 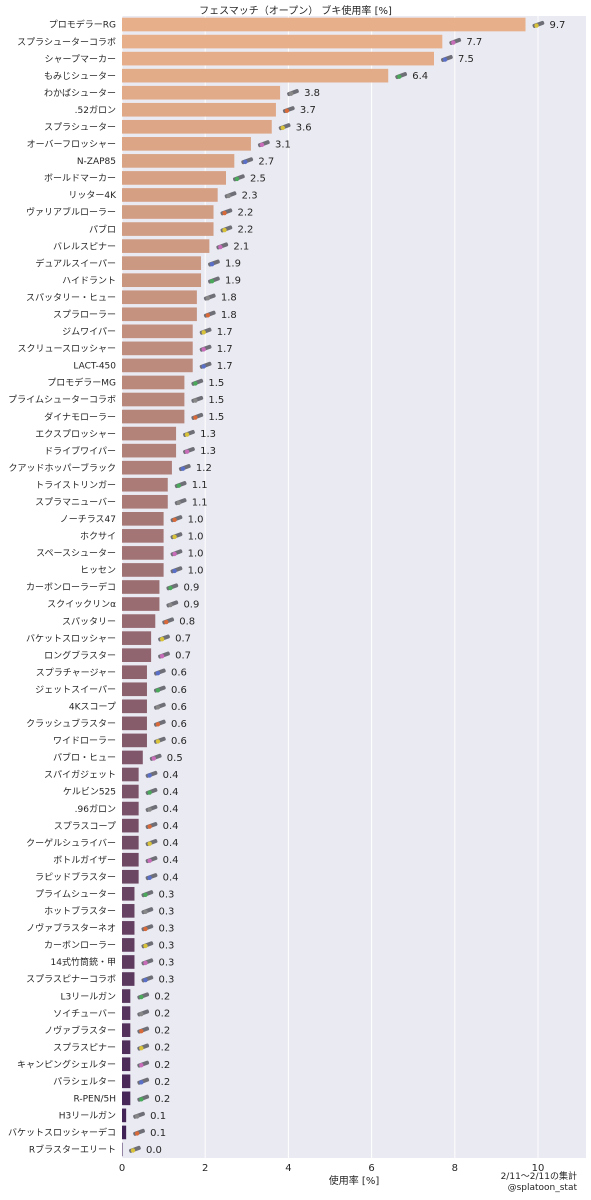 What do you see at coordinates (80, 93) in the screenshot?
I see `category-label: わかばシューター` at bounding box center [80, 93].